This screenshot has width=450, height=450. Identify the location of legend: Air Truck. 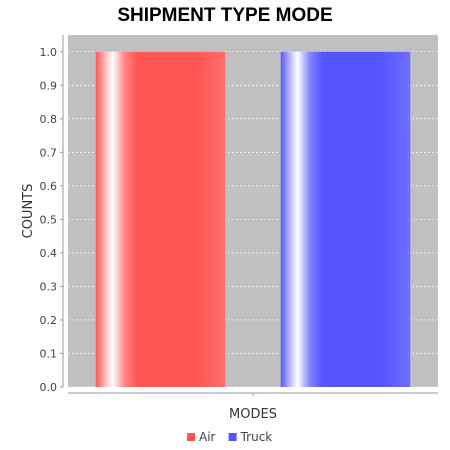
(229, 437).